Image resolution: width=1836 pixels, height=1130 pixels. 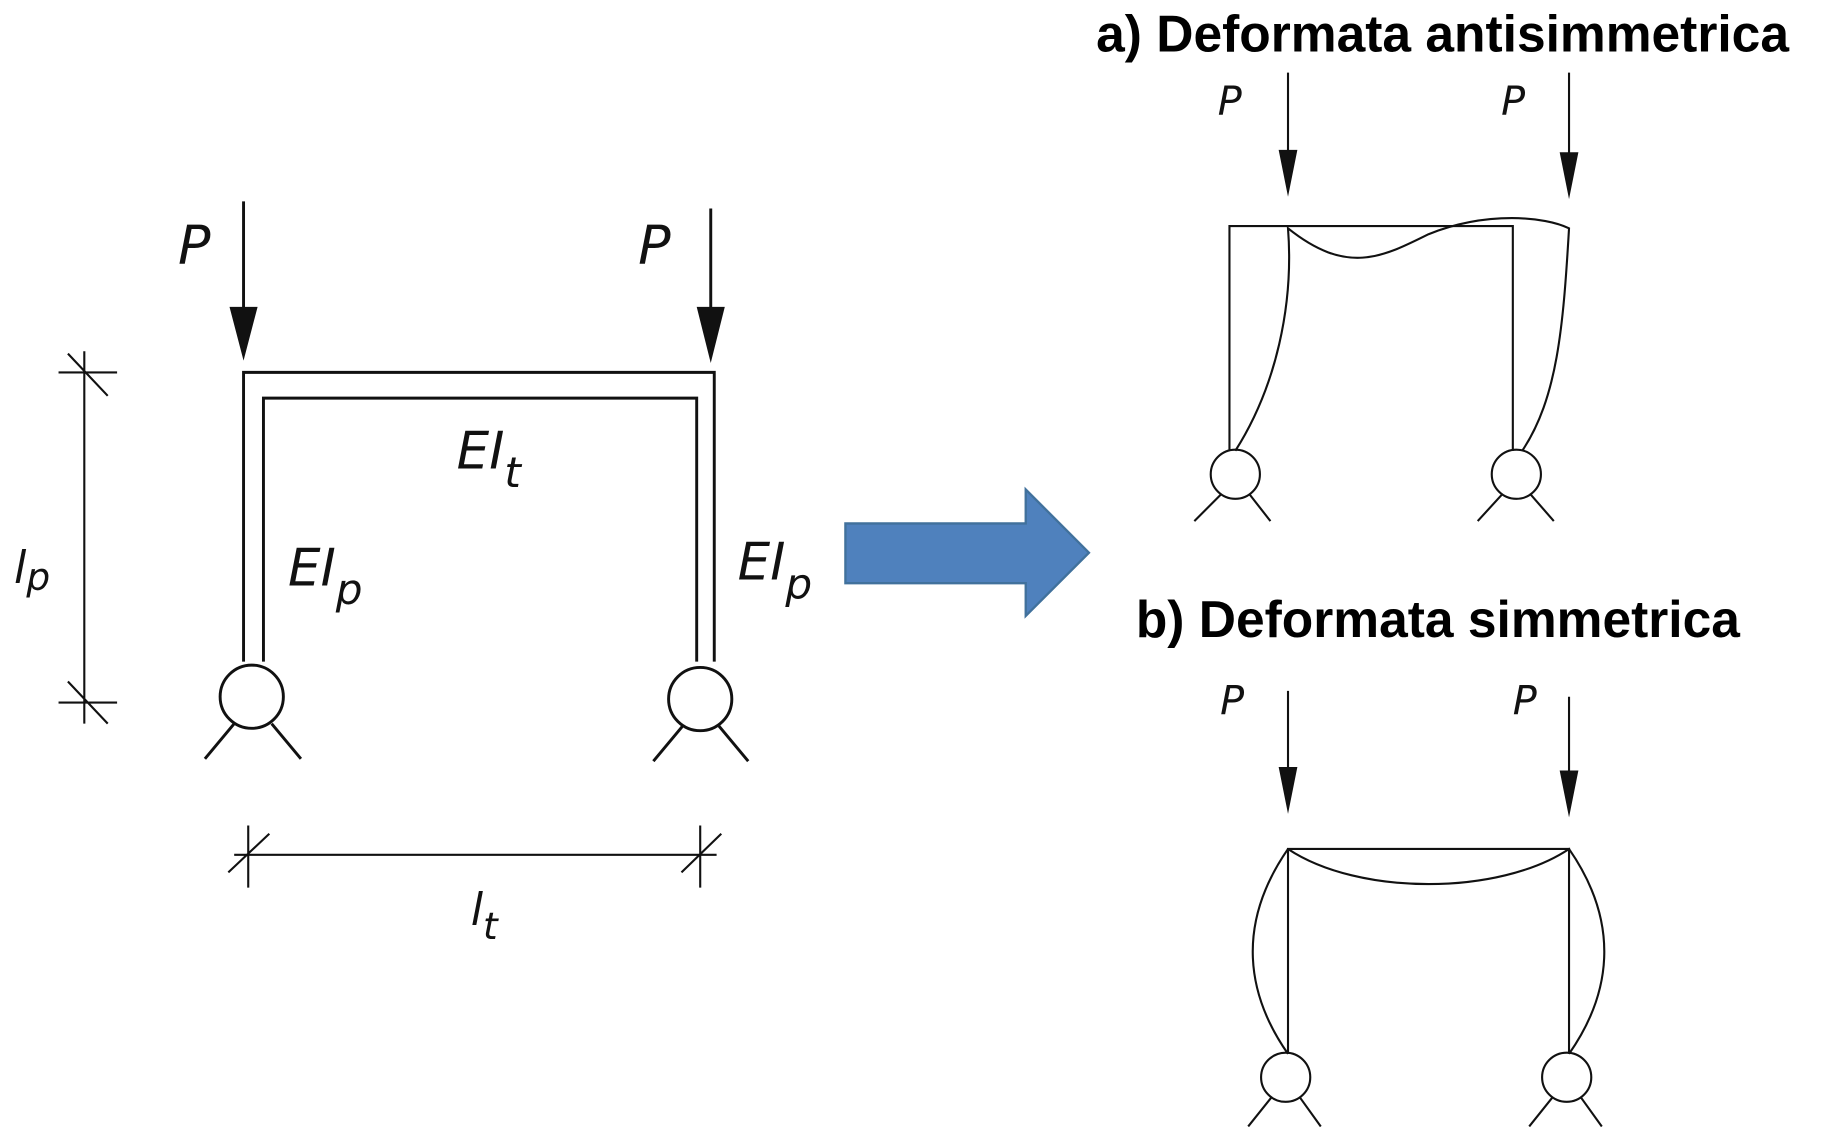 What do you see at coordinates (485, 916) in the screenshot?
I see `span-label: lt` at bounding box center [485, 916].